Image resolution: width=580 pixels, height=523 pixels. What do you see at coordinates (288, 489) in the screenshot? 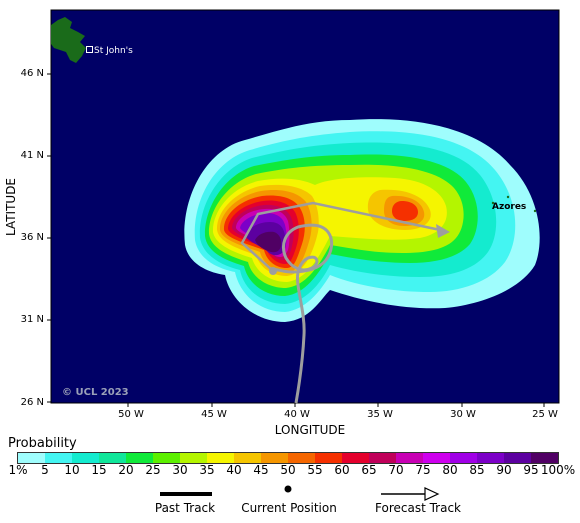
I see `current-position-symbol` at bounding box center [288, 489].